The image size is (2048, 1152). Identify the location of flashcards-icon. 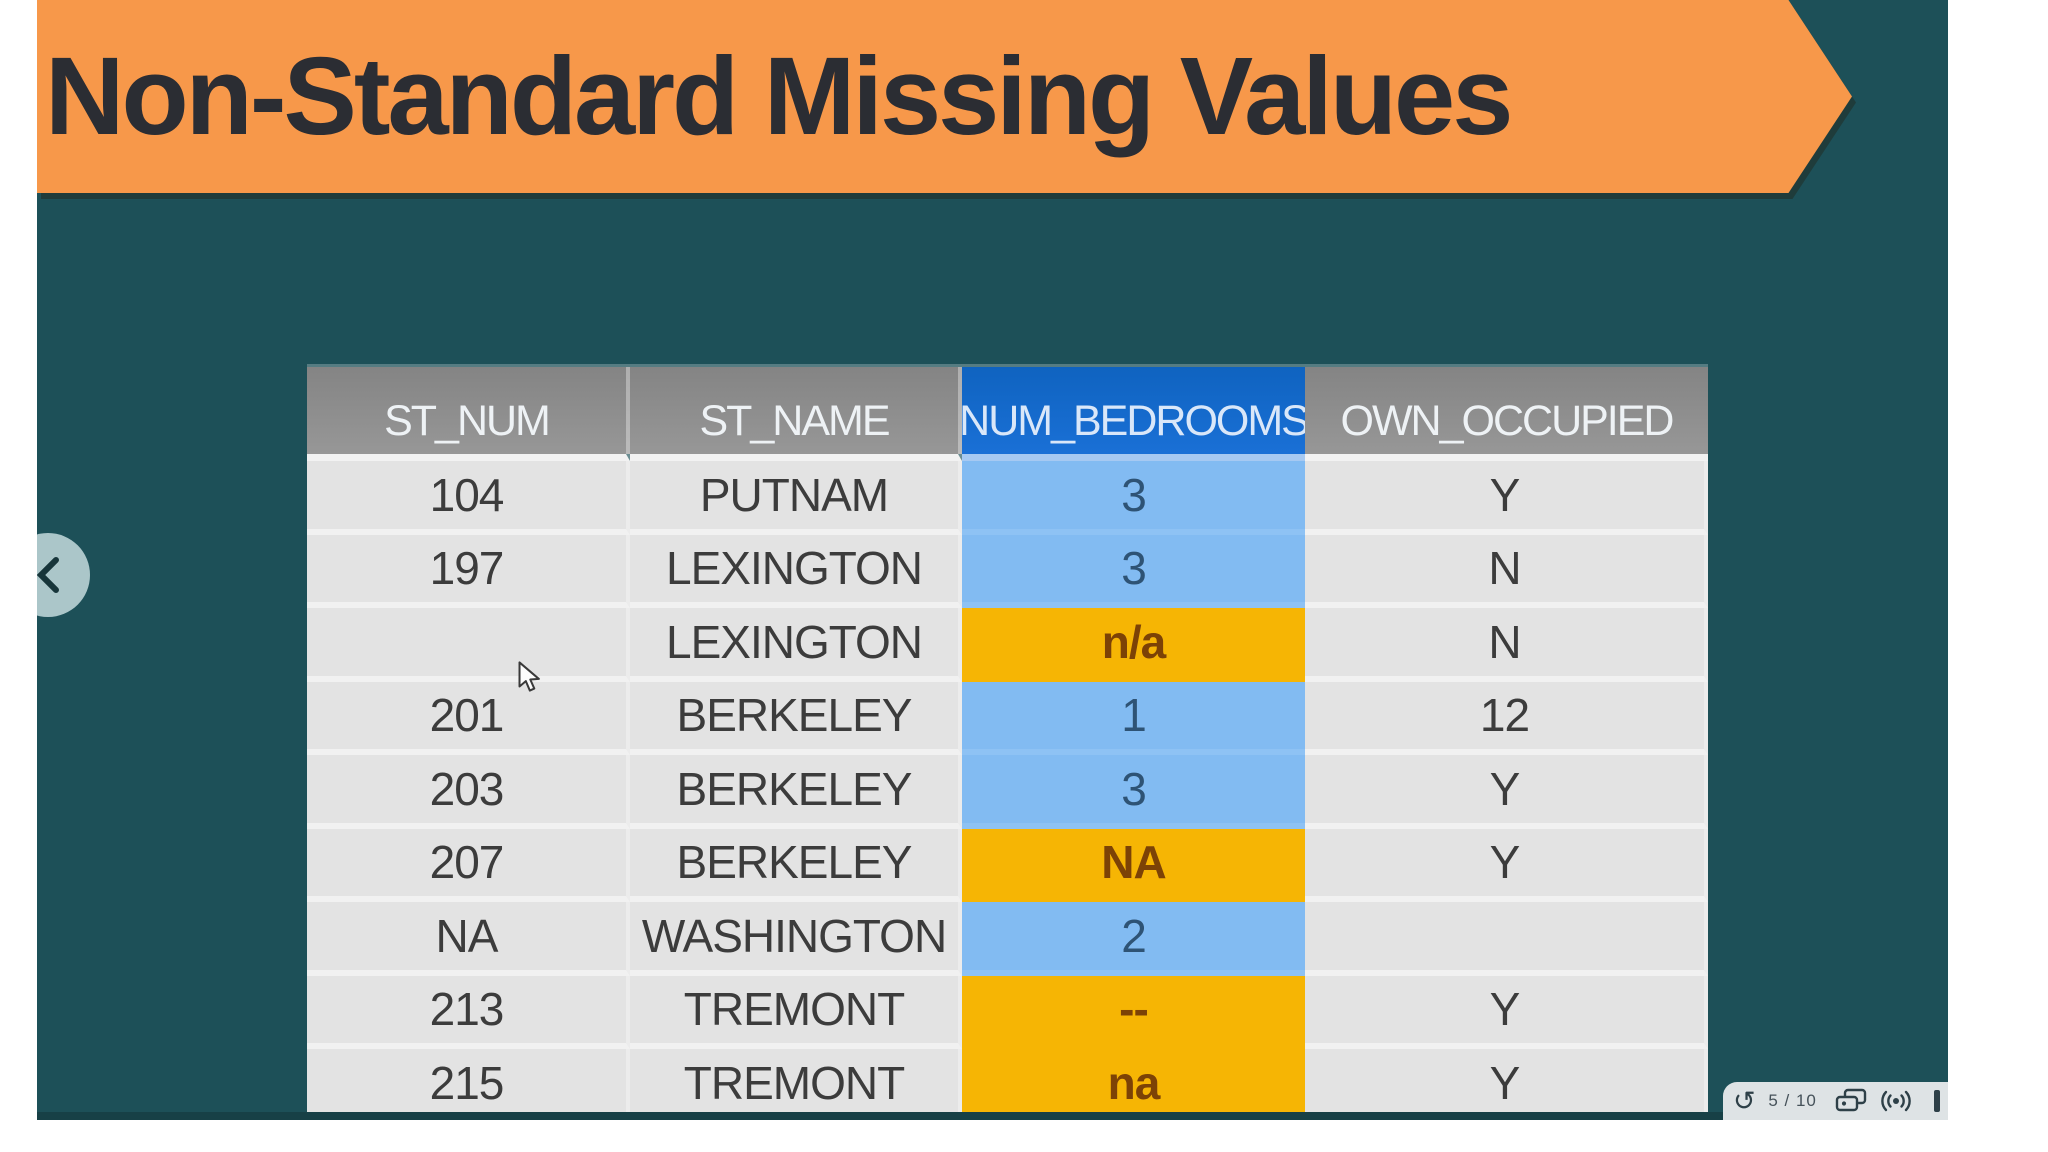
(1850, 1100).